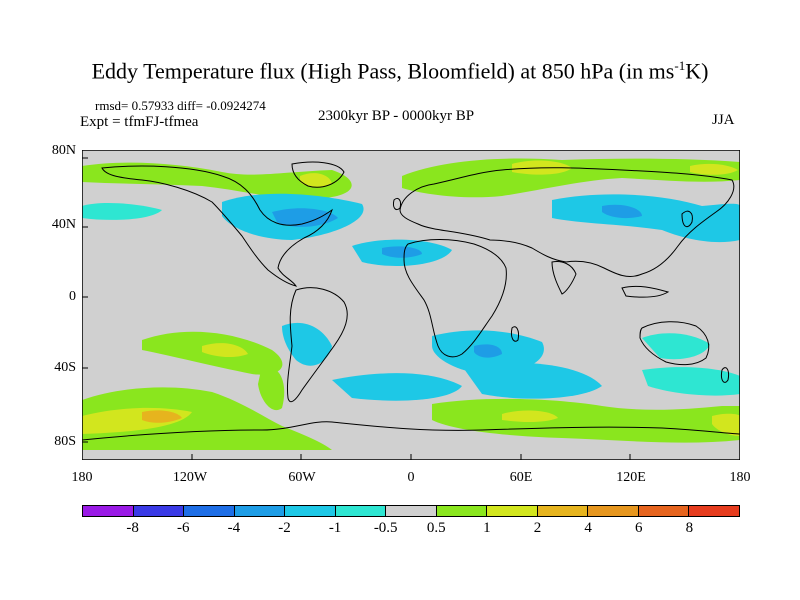  I want to click on coast-south-america, so click(317, 345).